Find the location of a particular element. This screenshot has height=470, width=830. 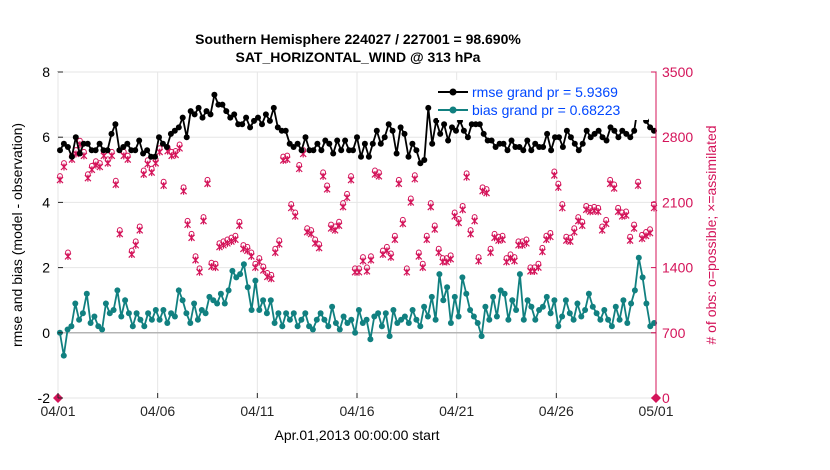

right-y-tick-label: 1400 is located at coordinates (677, 268).